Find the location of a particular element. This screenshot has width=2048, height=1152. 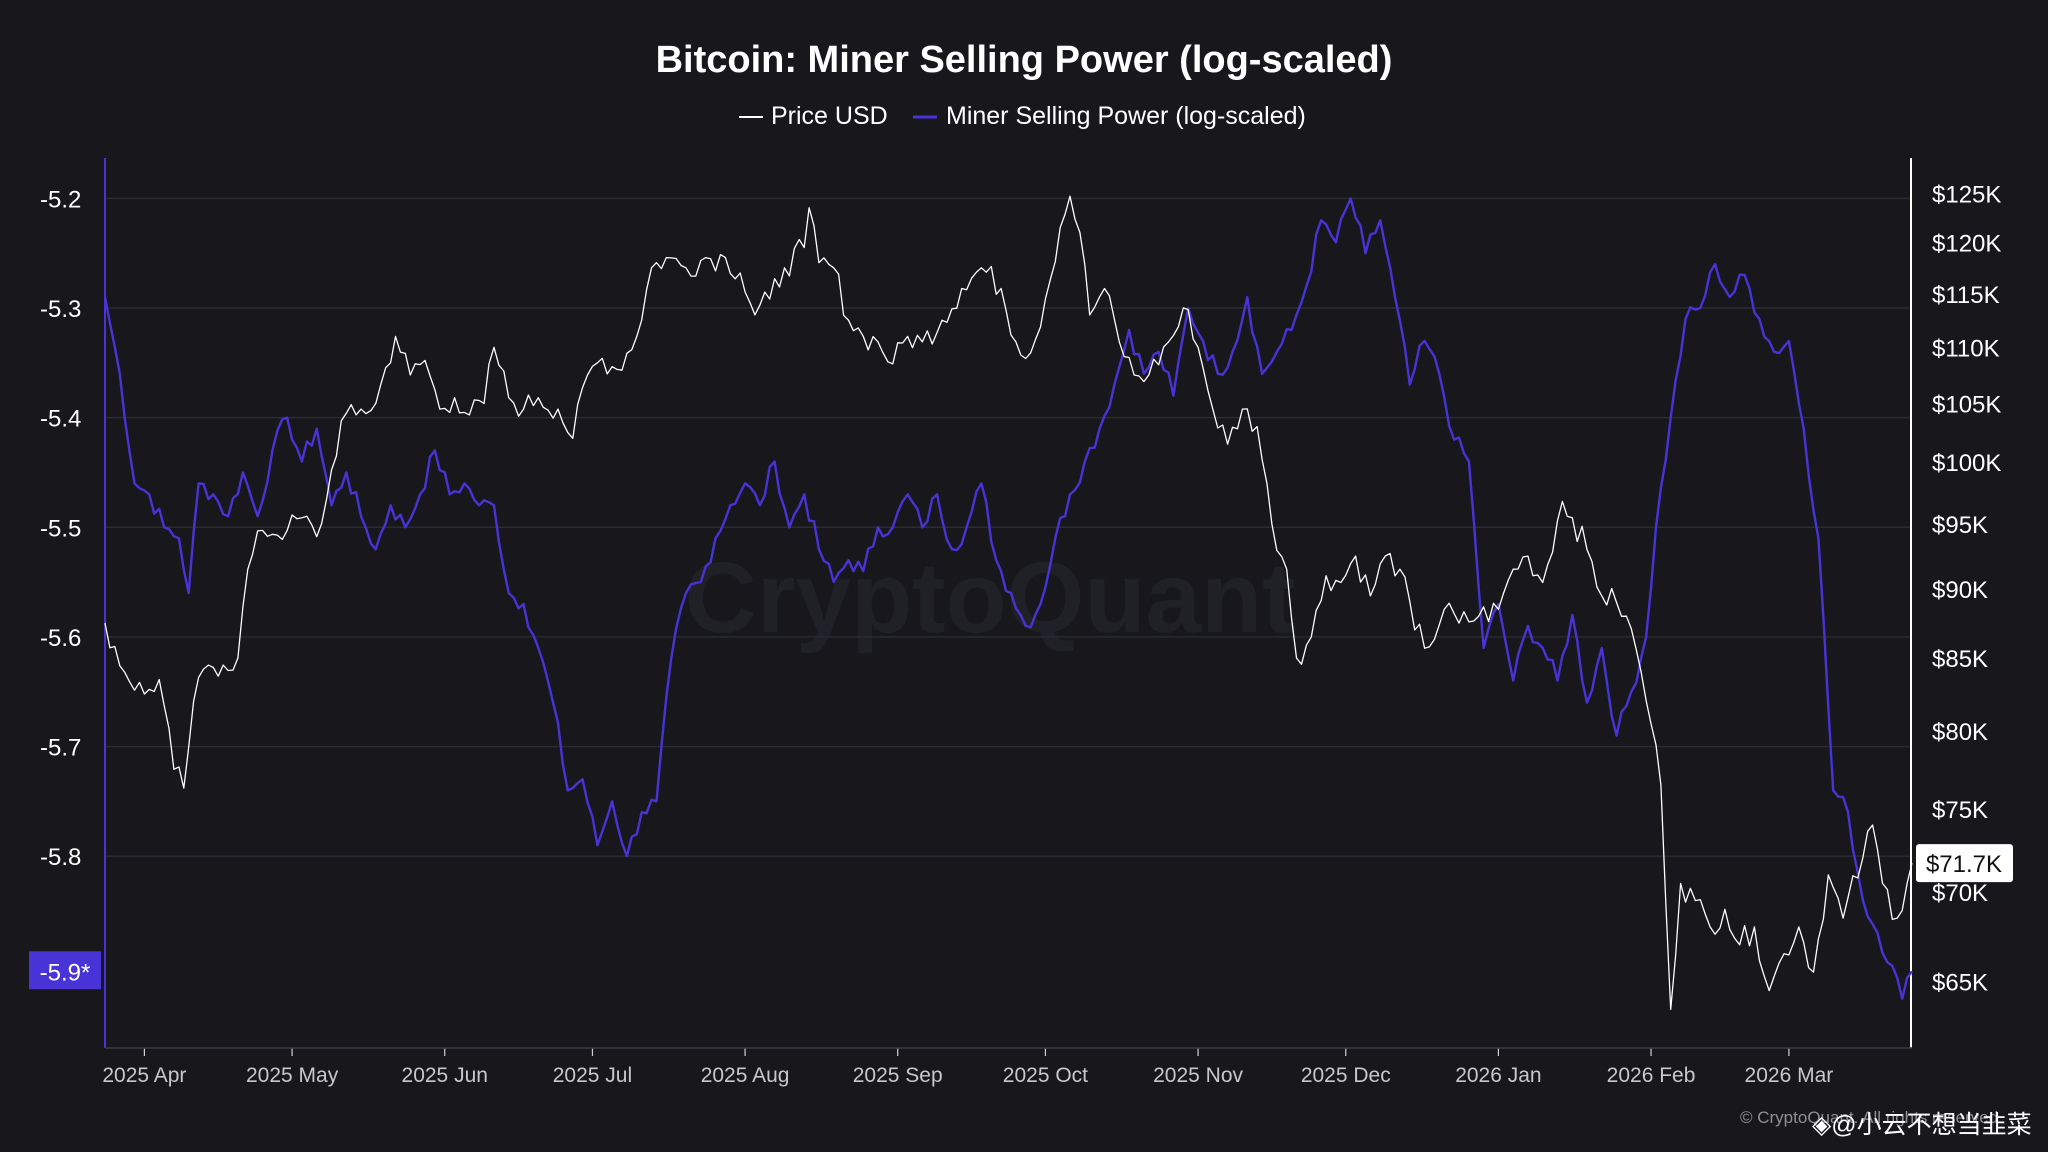

current-value-badge-left is located at coordinates (65, 970).